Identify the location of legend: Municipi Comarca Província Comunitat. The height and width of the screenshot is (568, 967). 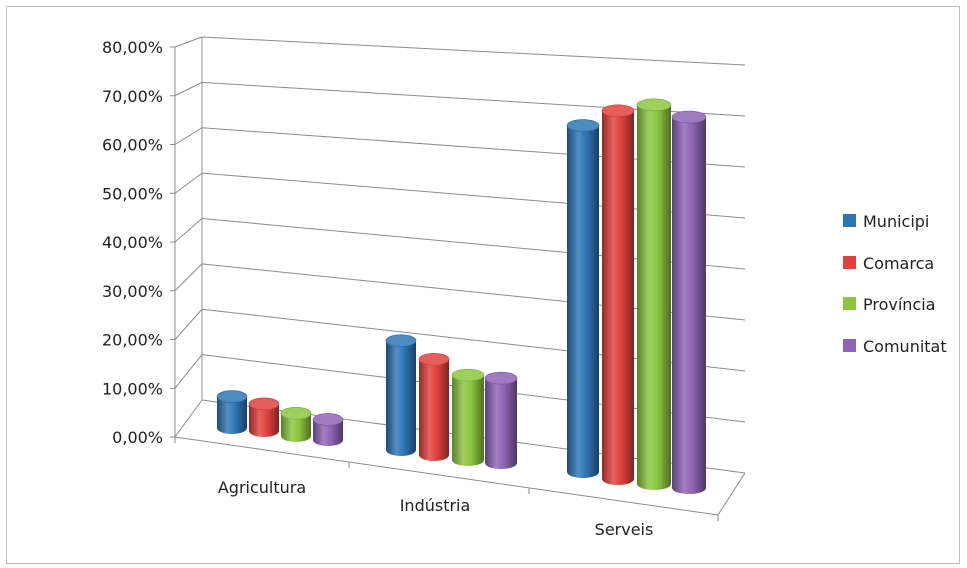
(895, 284).